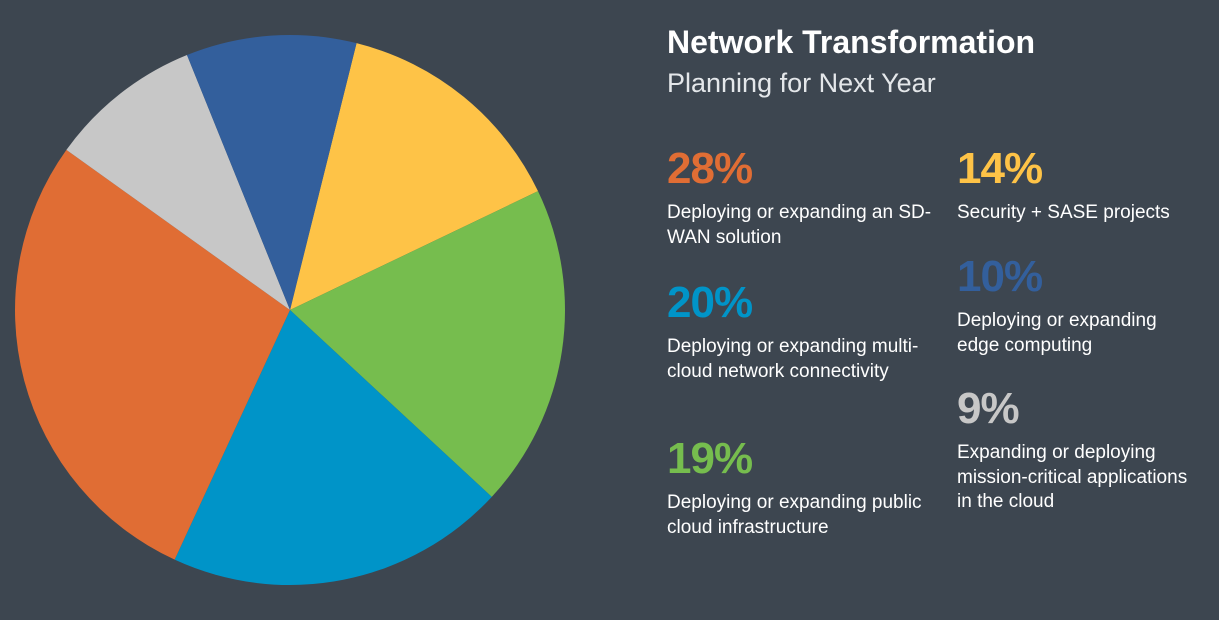  Describe the element at coordinates (710, 168) in the screenshot. I see `legend-value-sd-wan: 28%` at that location.